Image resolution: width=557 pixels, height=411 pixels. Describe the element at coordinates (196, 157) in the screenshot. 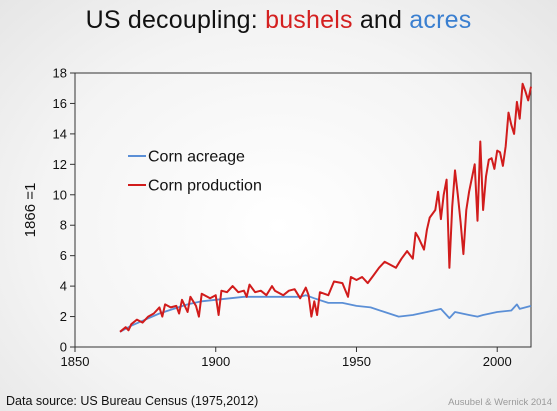

I see `legend-item-acreage-label: Corn acreage` at that location.